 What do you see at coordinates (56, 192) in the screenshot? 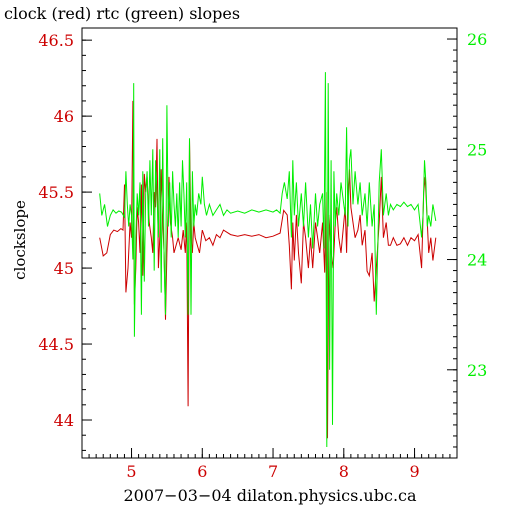
I see `left-tick-label: 45.5` at bounding box center [56, 192].